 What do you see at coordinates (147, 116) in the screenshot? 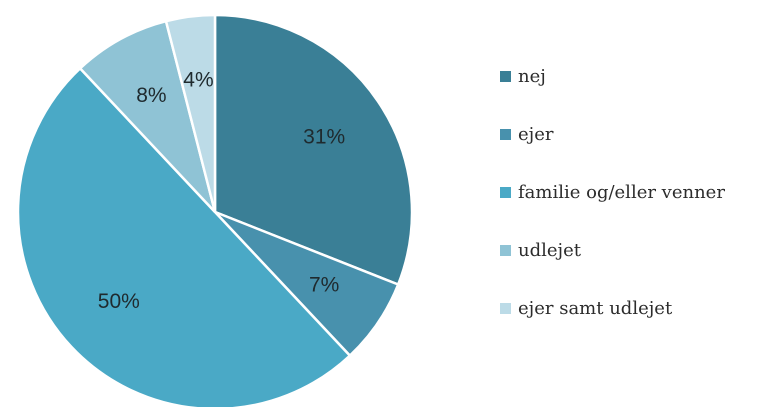
I see `pie-slice-udlejet` at bounding box center [147, 116].